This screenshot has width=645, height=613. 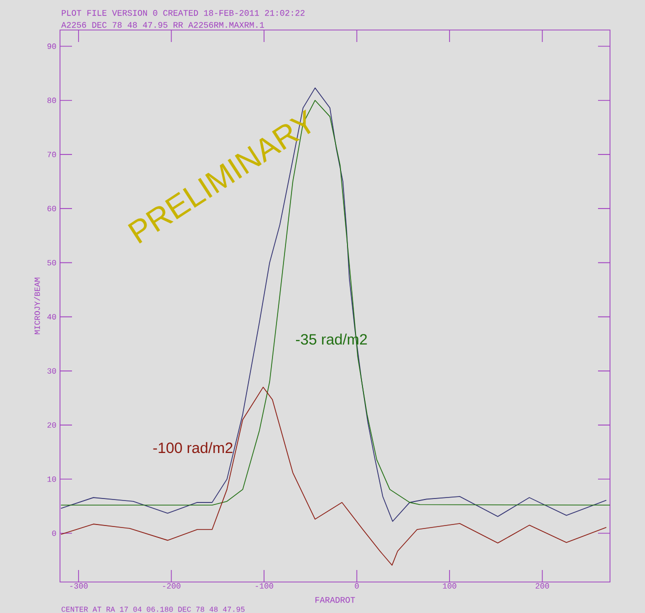 I want to click on series-label: -100 rad/m2, so click(x=192, y=448).